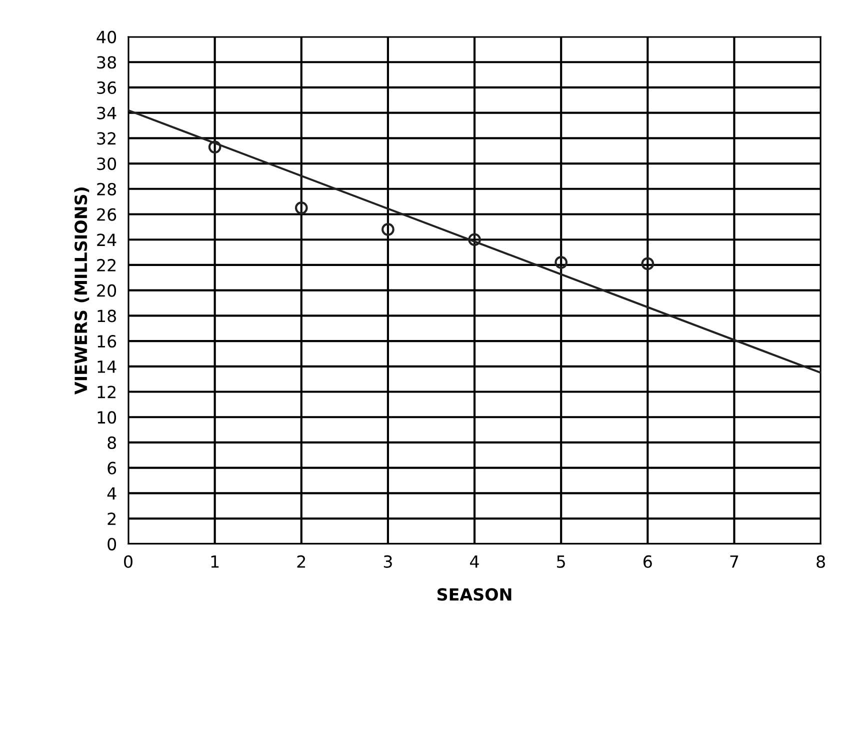  What do you see at coordinates (82, 291) in the screenshot?
I see `y-axis-title: VIEWERS (MILLSIONS)` at bounding box center [82, 291].